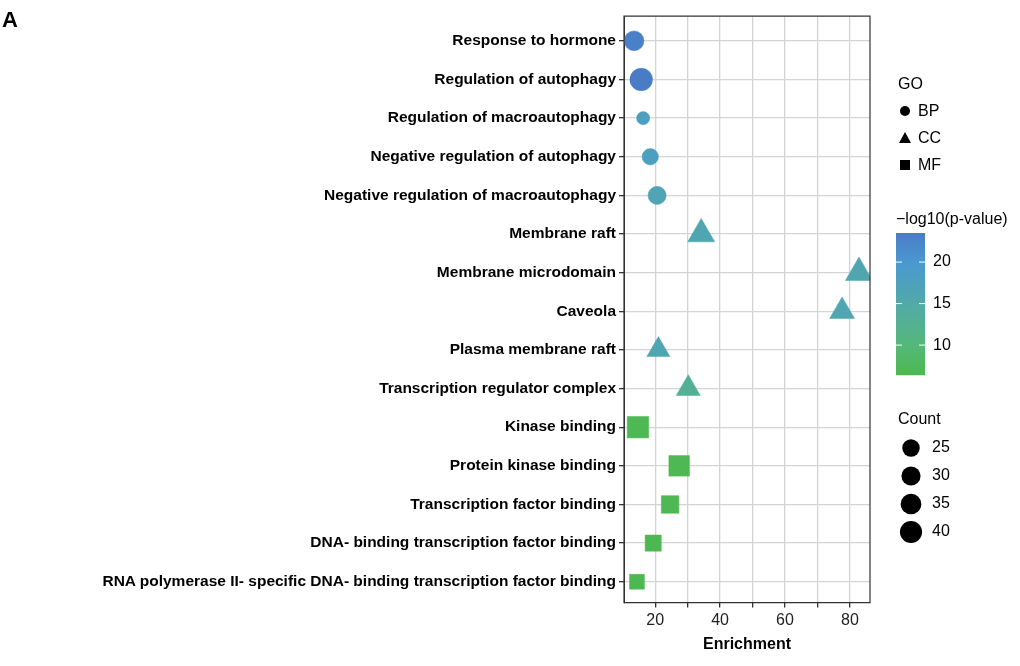 The height and width of the screenshot is (666, 1020). I want to click on legend-label: 30, so click(941, 475).